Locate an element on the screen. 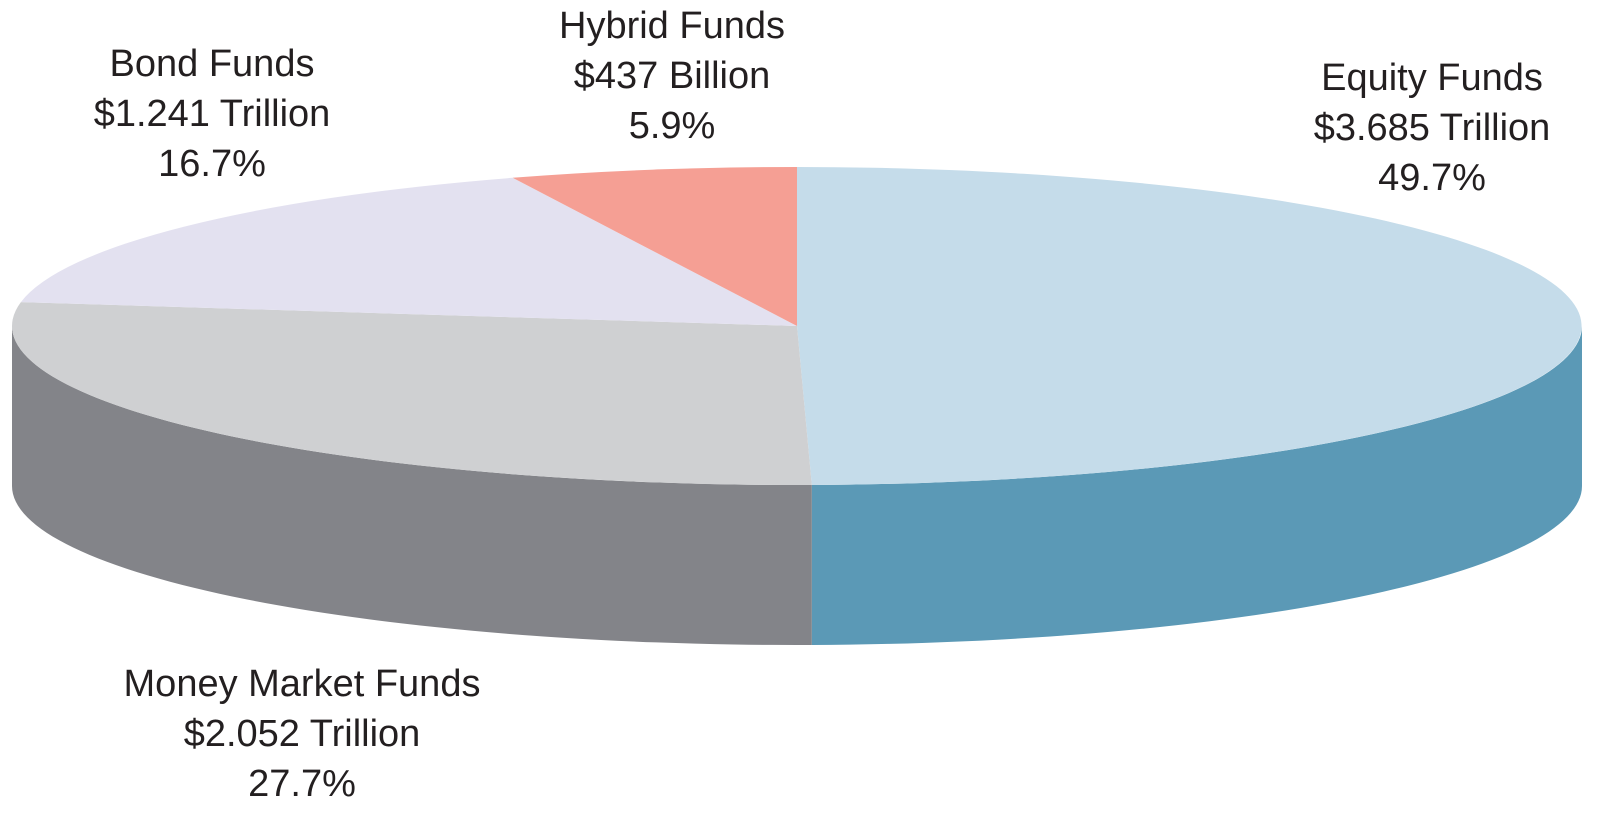 The width and height of the screenshot is (1614, 827). slice-label: Hybrid Funds is located at coordinates (672, 26).